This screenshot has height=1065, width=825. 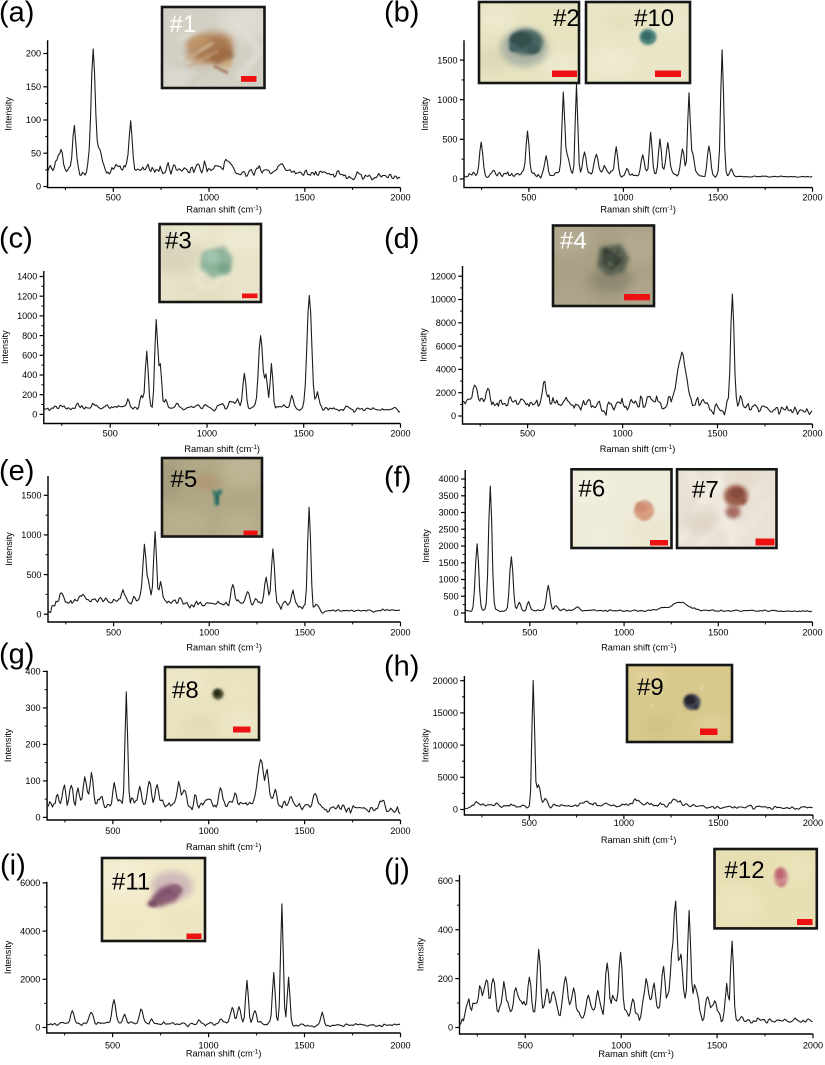 What do you see at coordinates (185, 690) in the screenshot?
I see `svg-text: #8` at bounding box center [185, 690].